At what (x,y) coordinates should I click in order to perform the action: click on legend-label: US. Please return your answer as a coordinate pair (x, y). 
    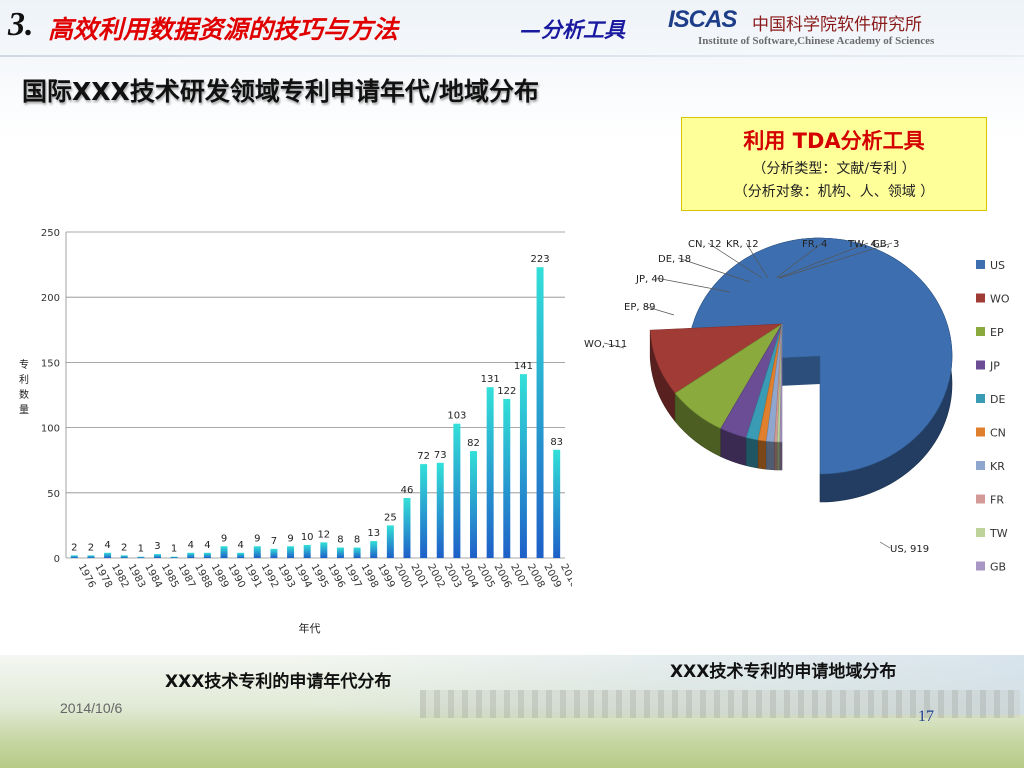
    Looking at the image, I should click on (997, 265).